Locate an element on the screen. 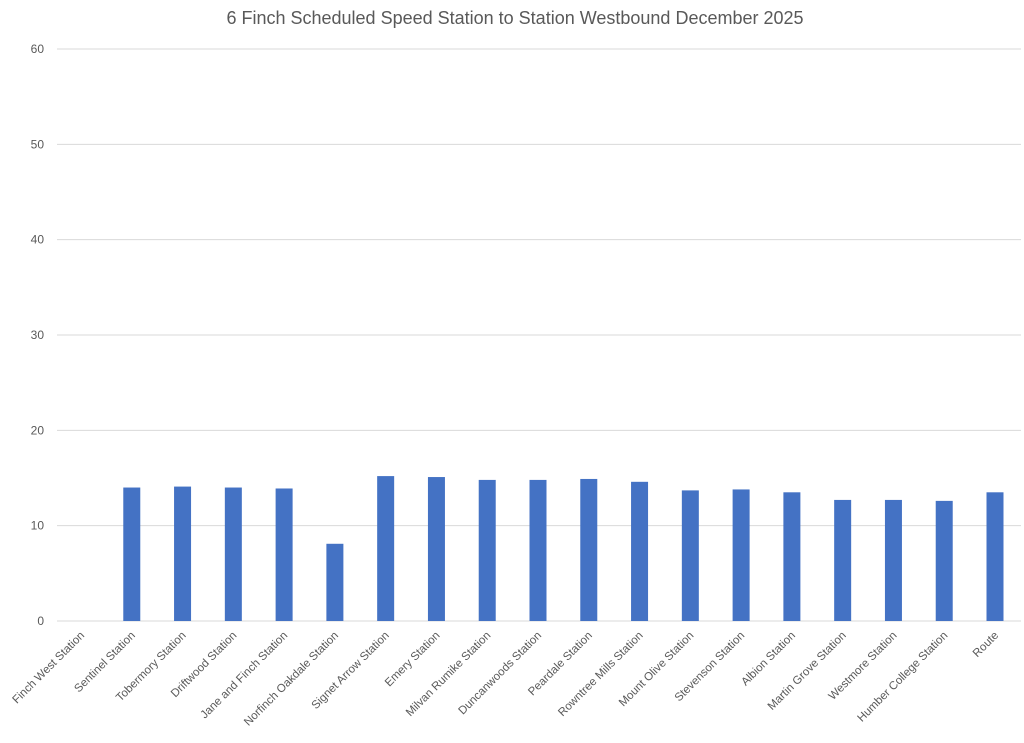 The height and width of the screenshot is (743, 1024). x-tick-label: Finch West Station is located at coordinates (49, 668).